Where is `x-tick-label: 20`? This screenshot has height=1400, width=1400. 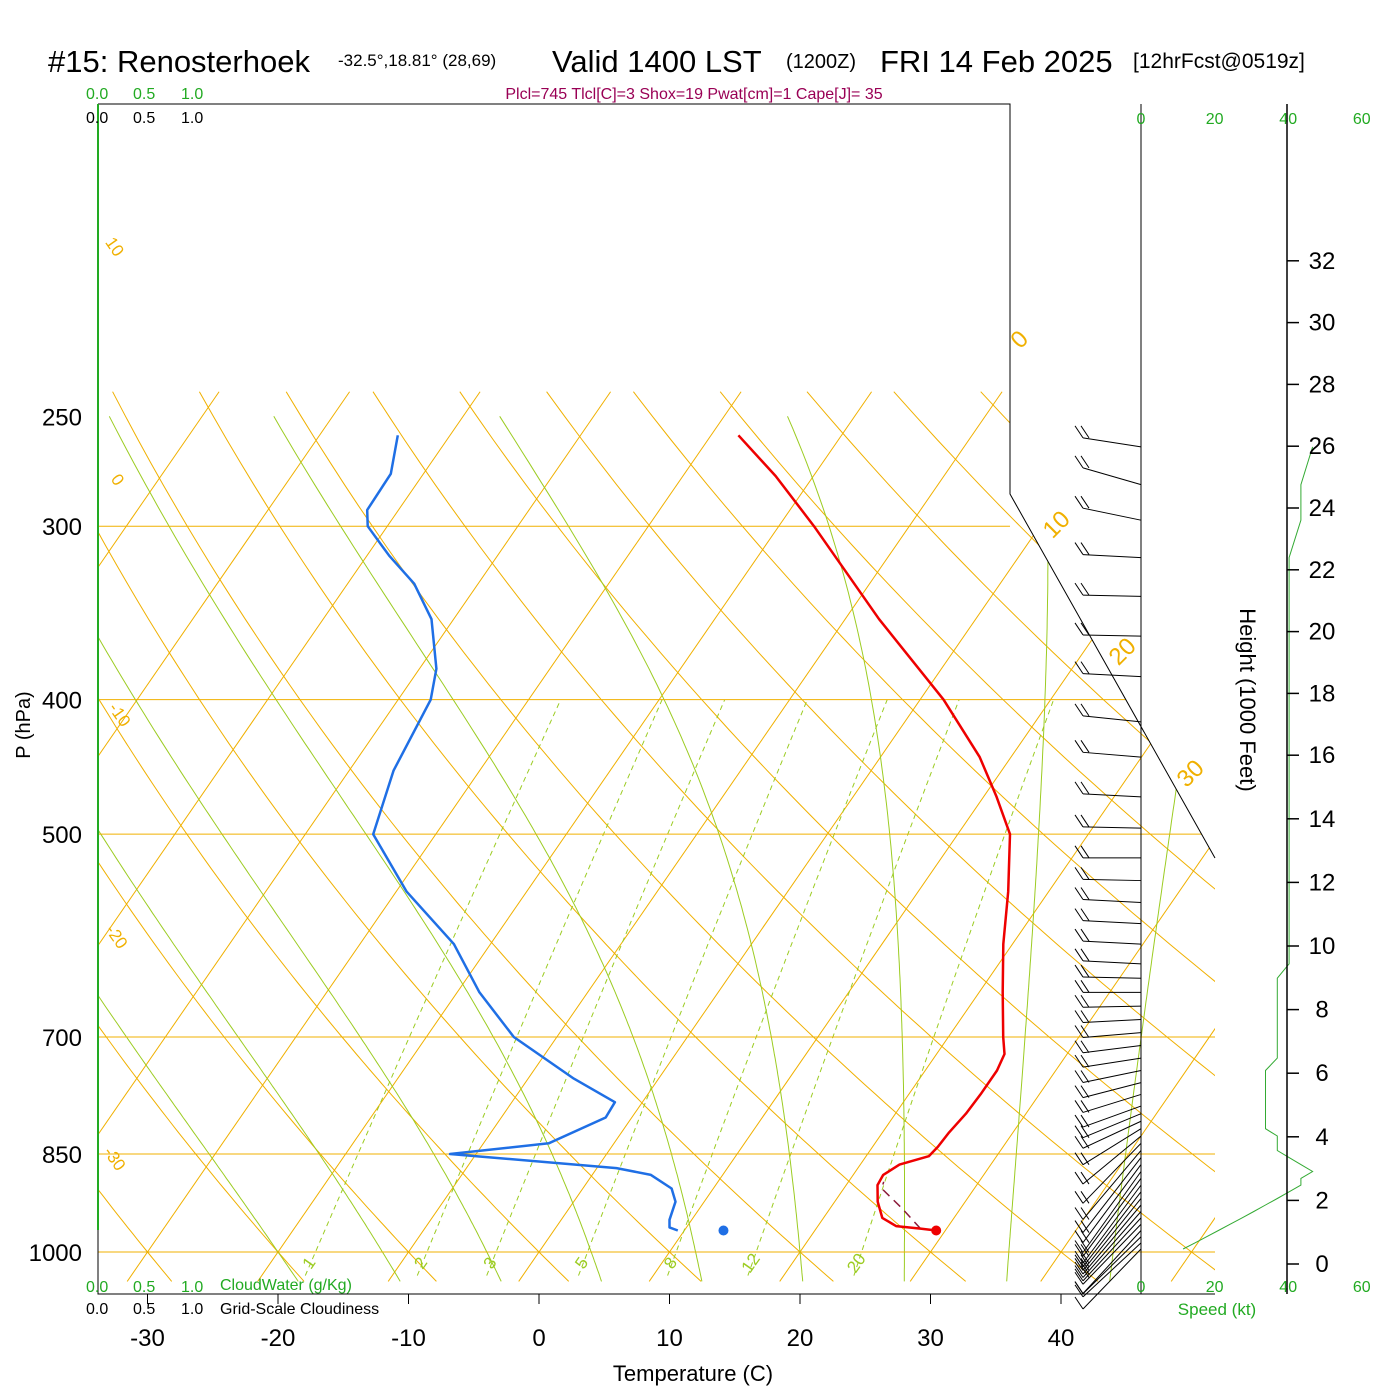
x-tick-label: 20 is located at coordinates (800, 1338).